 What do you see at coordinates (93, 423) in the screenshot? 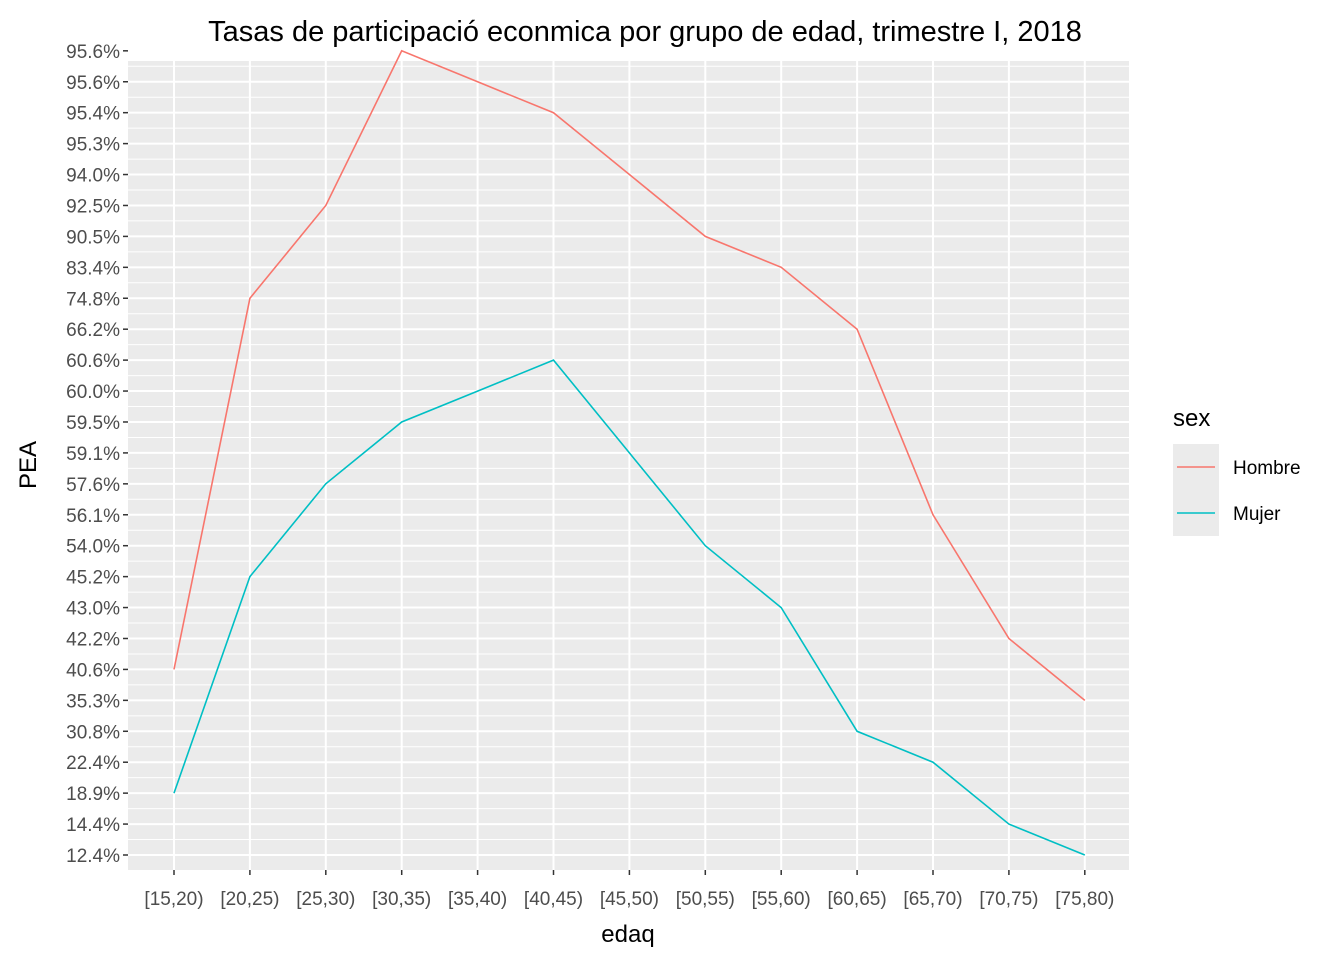
I see `y-tick-label: 59.5%` at bounding box center [93, 423].